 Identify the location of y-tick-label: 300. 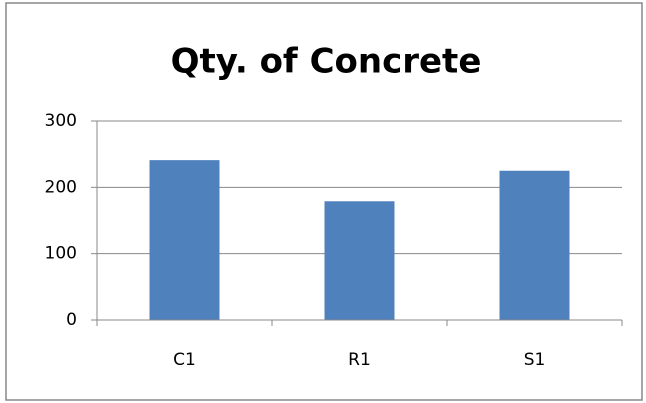
(61, 121).